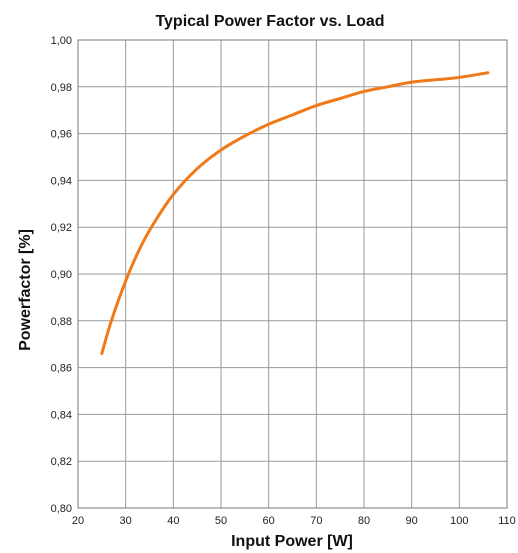  I want to click on y-tick-label: 0,98, so click(61, 88).